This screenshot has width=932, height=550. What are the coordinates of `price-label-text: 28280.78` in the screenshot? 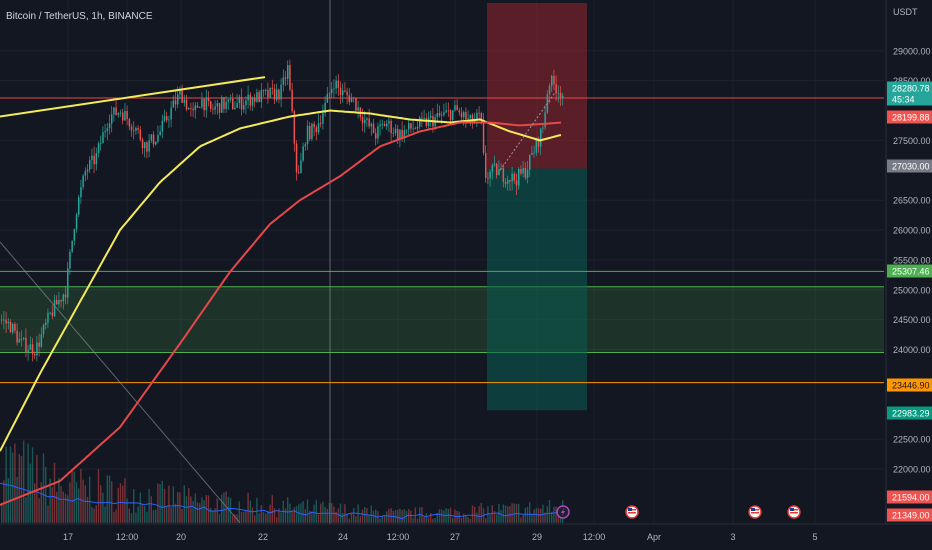 It's located at (911, 89).